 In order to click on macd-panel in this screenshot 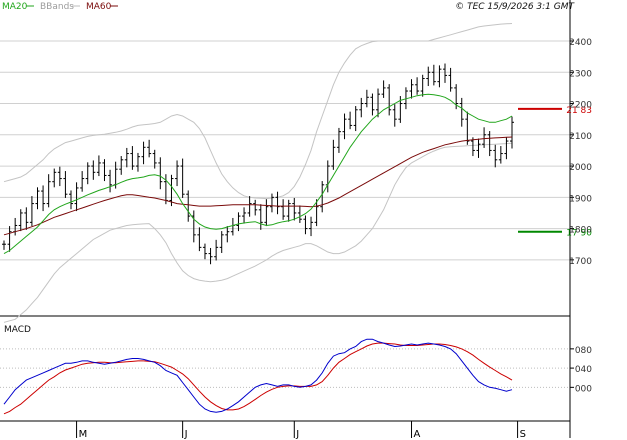, I will do `click(258, 376)`.